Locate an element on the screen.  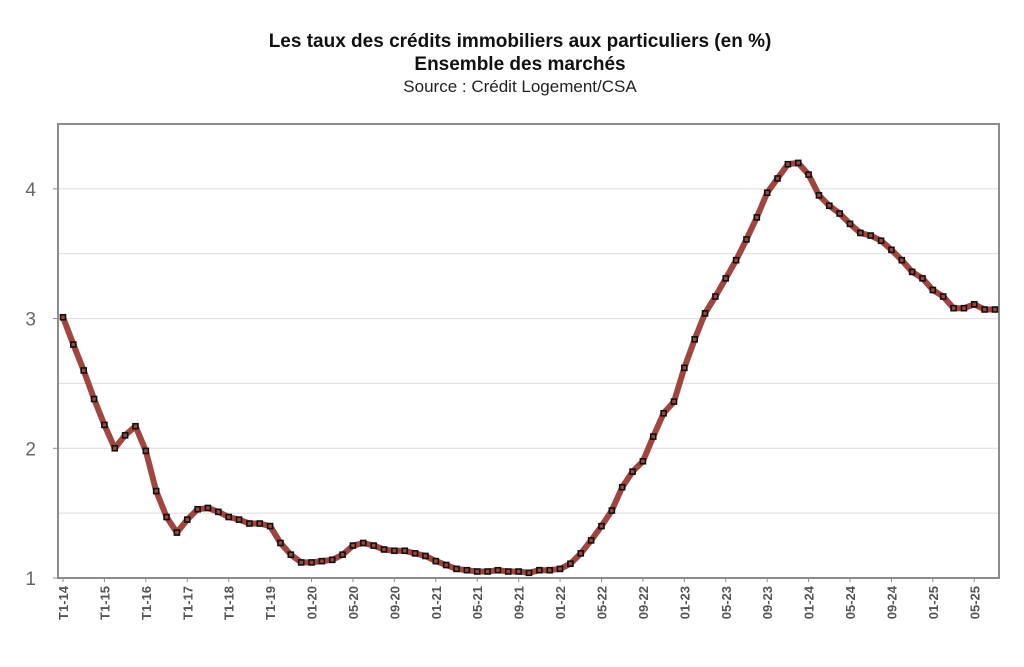
chart-subtitle: Ensemble des marchés is located at coordinates (520, 64).